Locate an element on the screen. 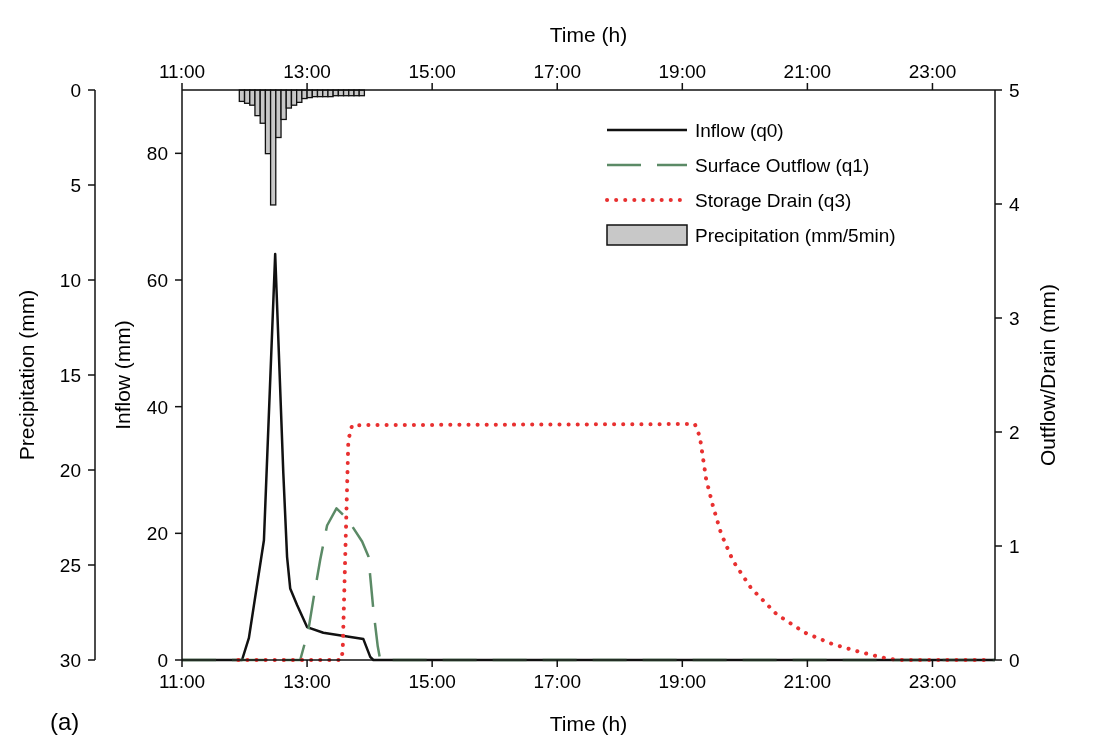 The height and width of the screenshot is (749, 1095). legend-label: Surface Outflow (q1) is located at coordinates (782, 165).